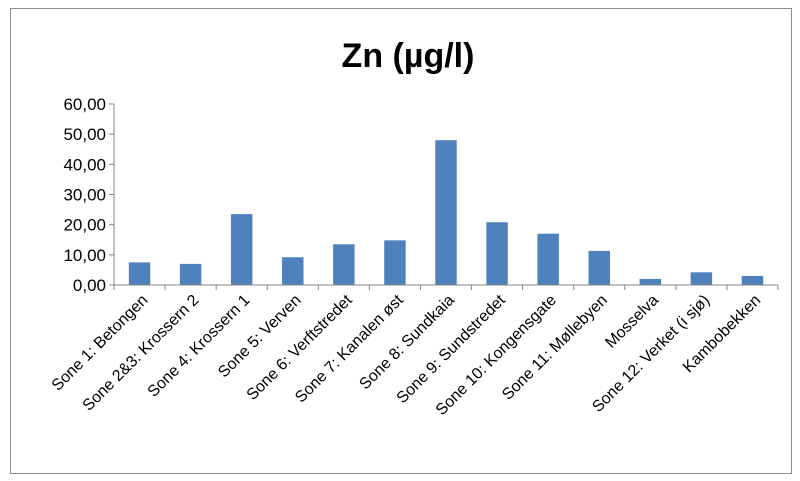 This screenshot has height=481, width=800. Describe the element at coordinates (84, 255) in the screenshot. I see `y-tick-label: 10,00` at that location.